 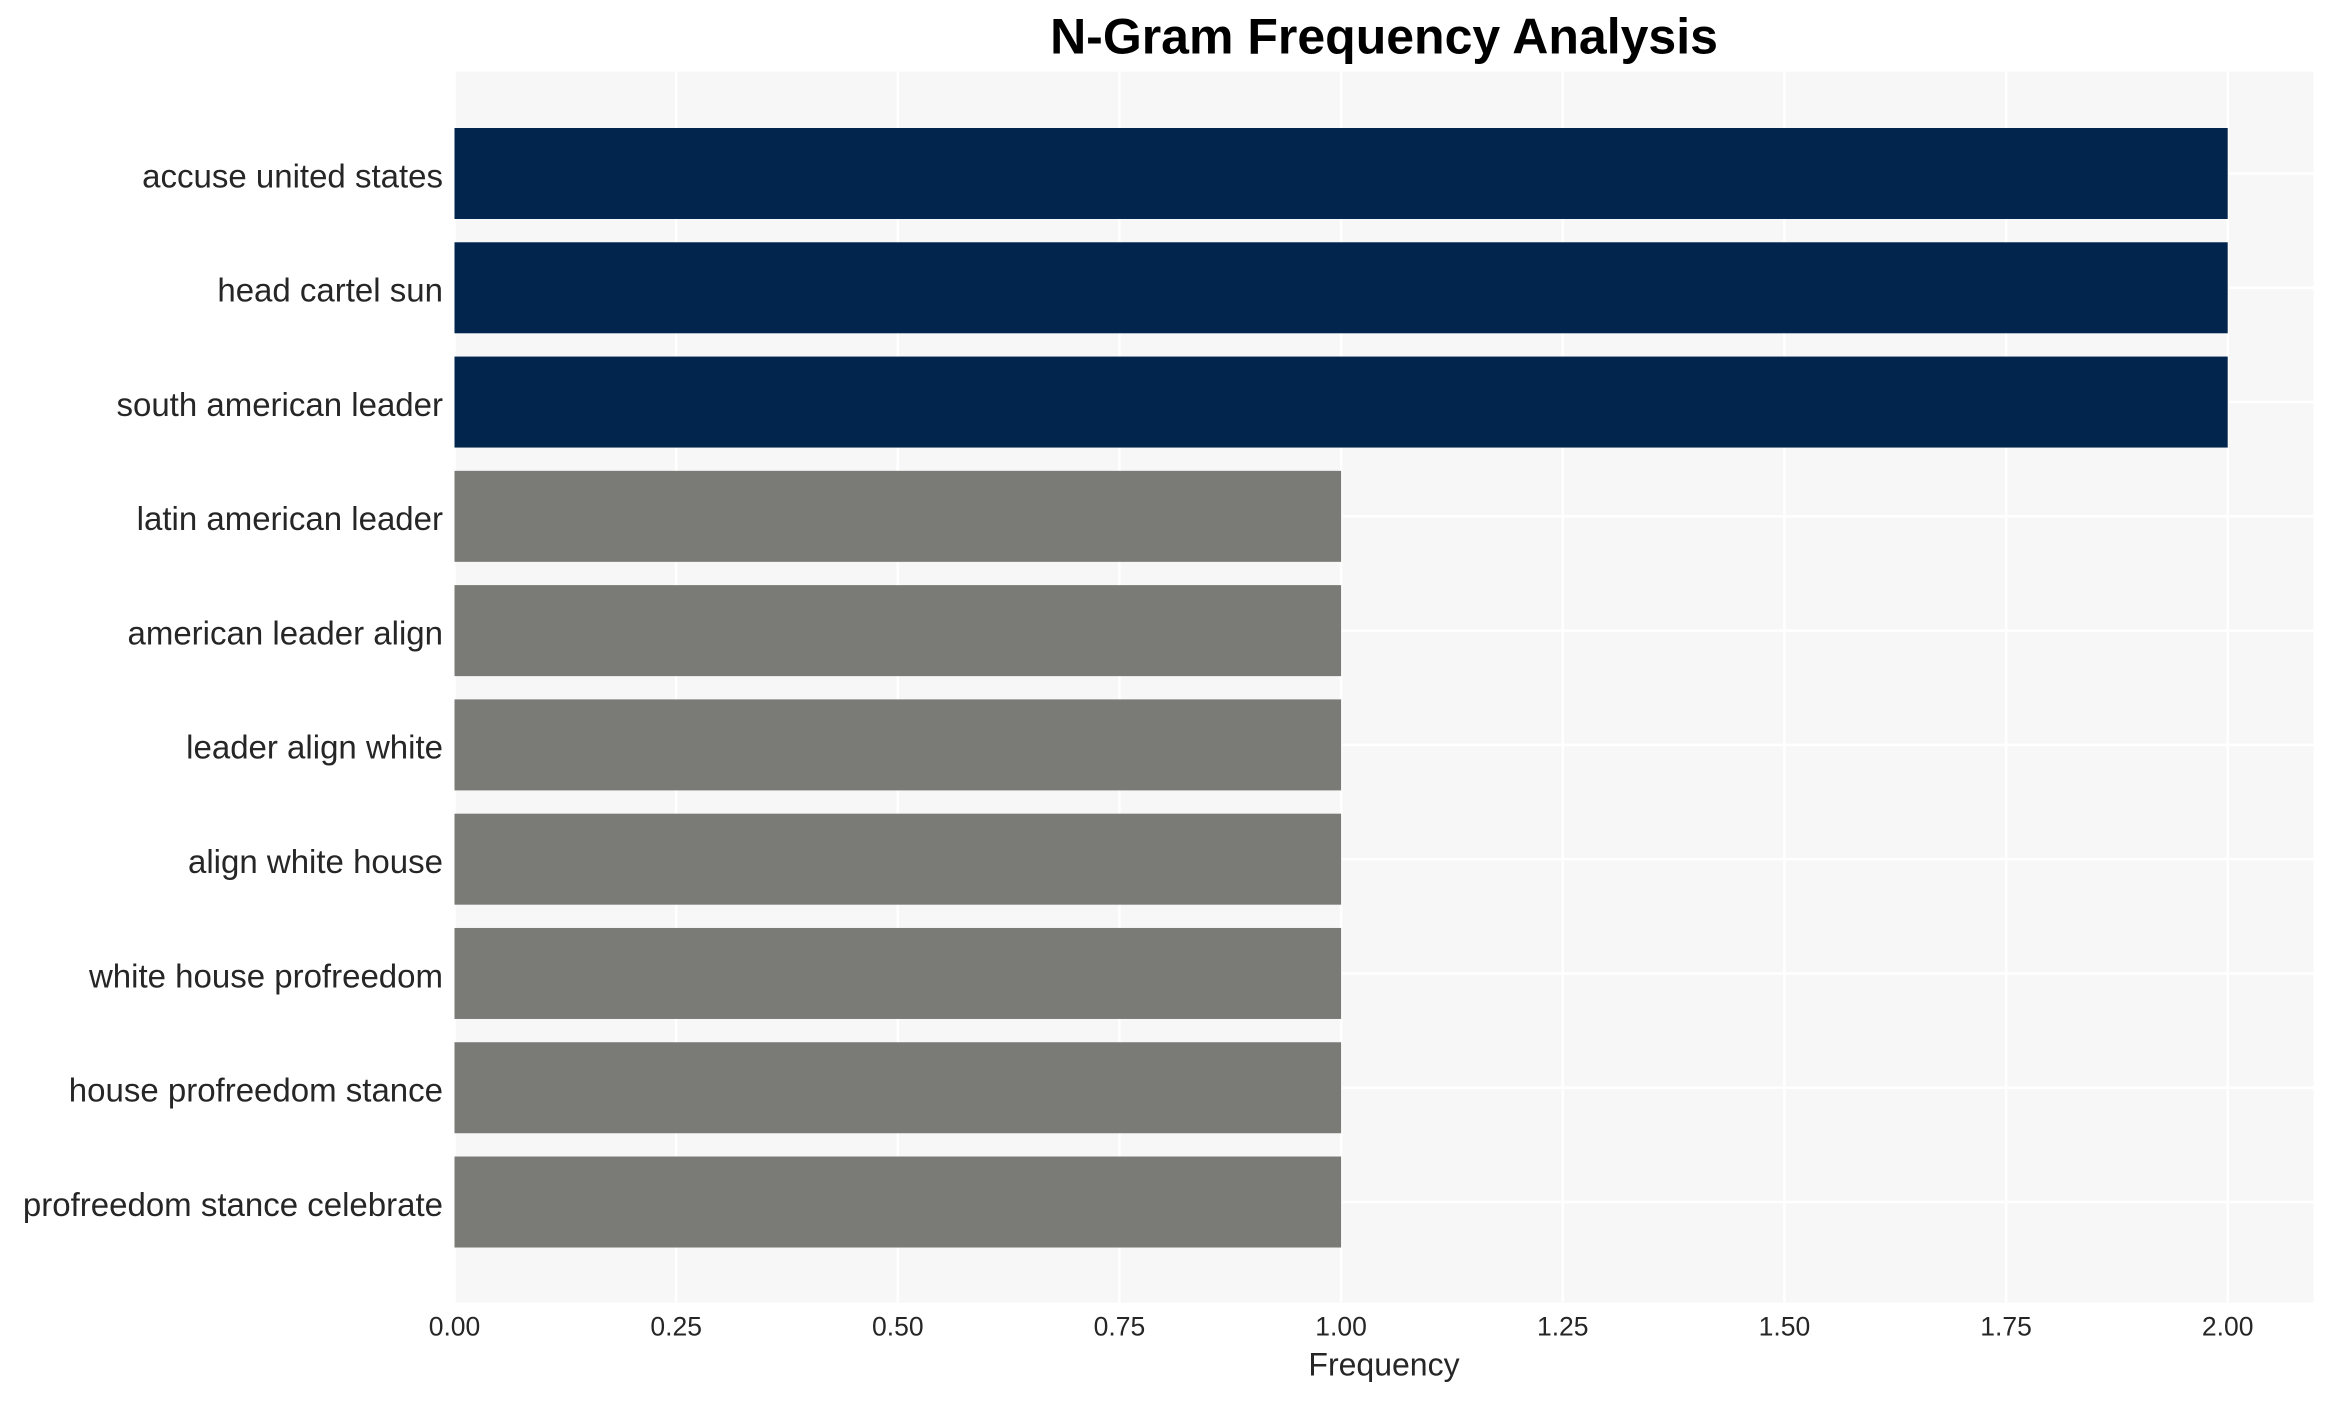 I want to click on svg-text: 0.00, so click(x=455, y=1326).